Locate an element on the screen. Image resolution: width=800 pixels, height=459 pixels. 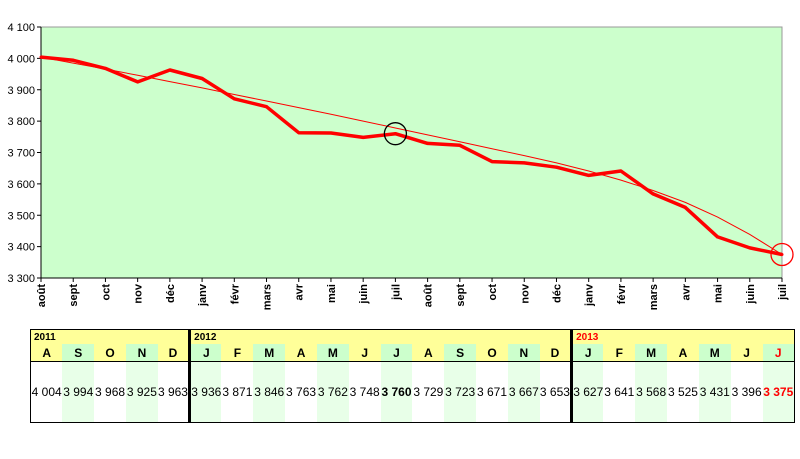
value-cell: 3 729 is located at coordinates (428, 392).